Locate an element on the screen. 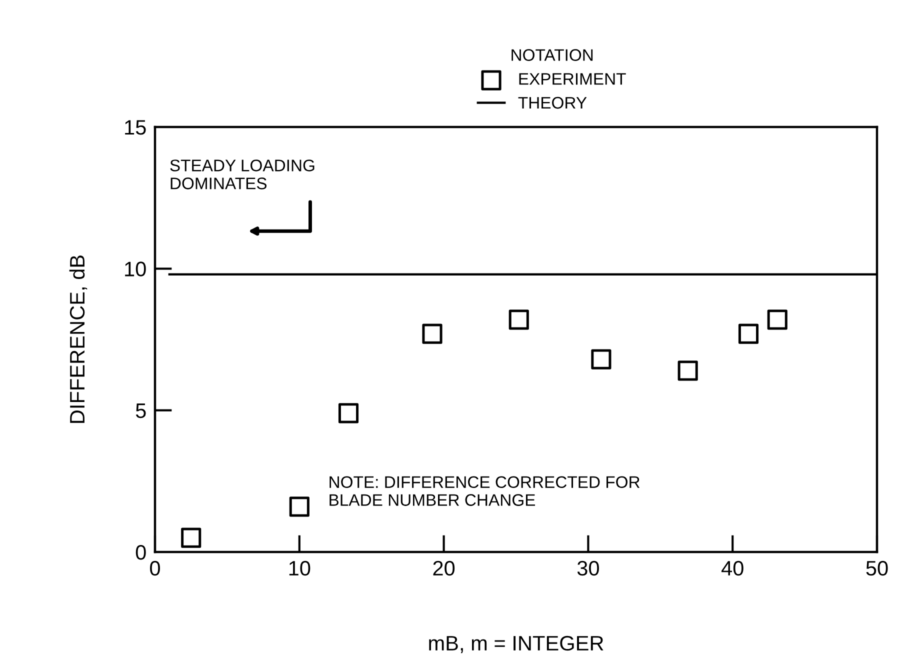 This screenshot has height=663, width=899. y-tick-label: 10 is located at coordinates (135, 269).